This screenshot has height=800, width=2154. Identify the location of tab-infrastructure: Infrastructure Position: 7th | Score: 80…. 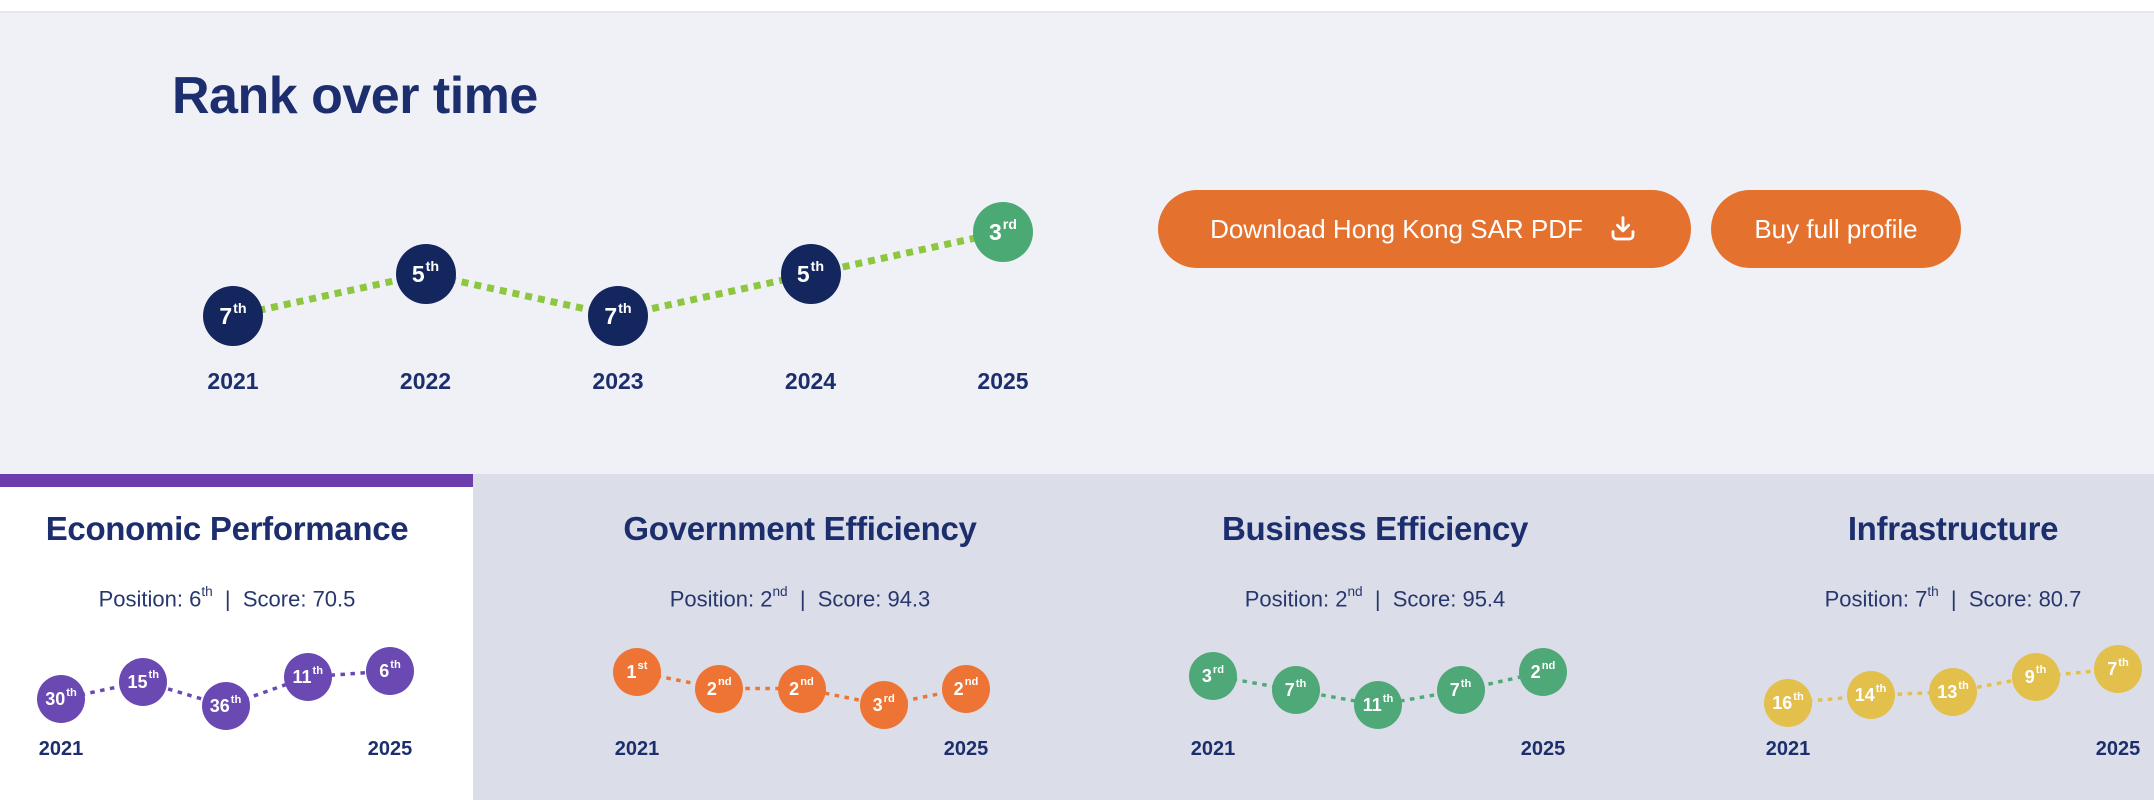
(1908, 637).